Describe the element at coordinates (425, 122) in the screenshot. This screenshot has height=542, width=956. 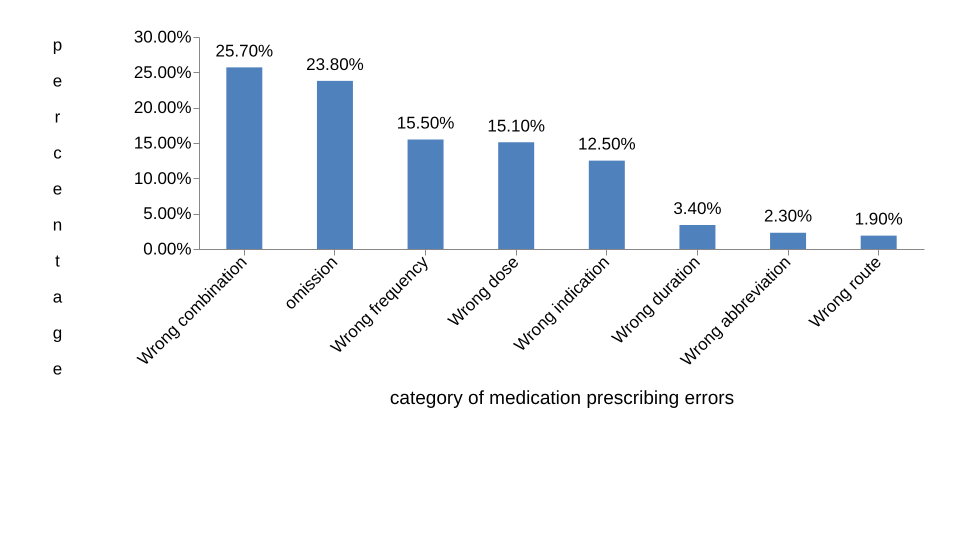
I see `data-label: 15.50%` at that location.